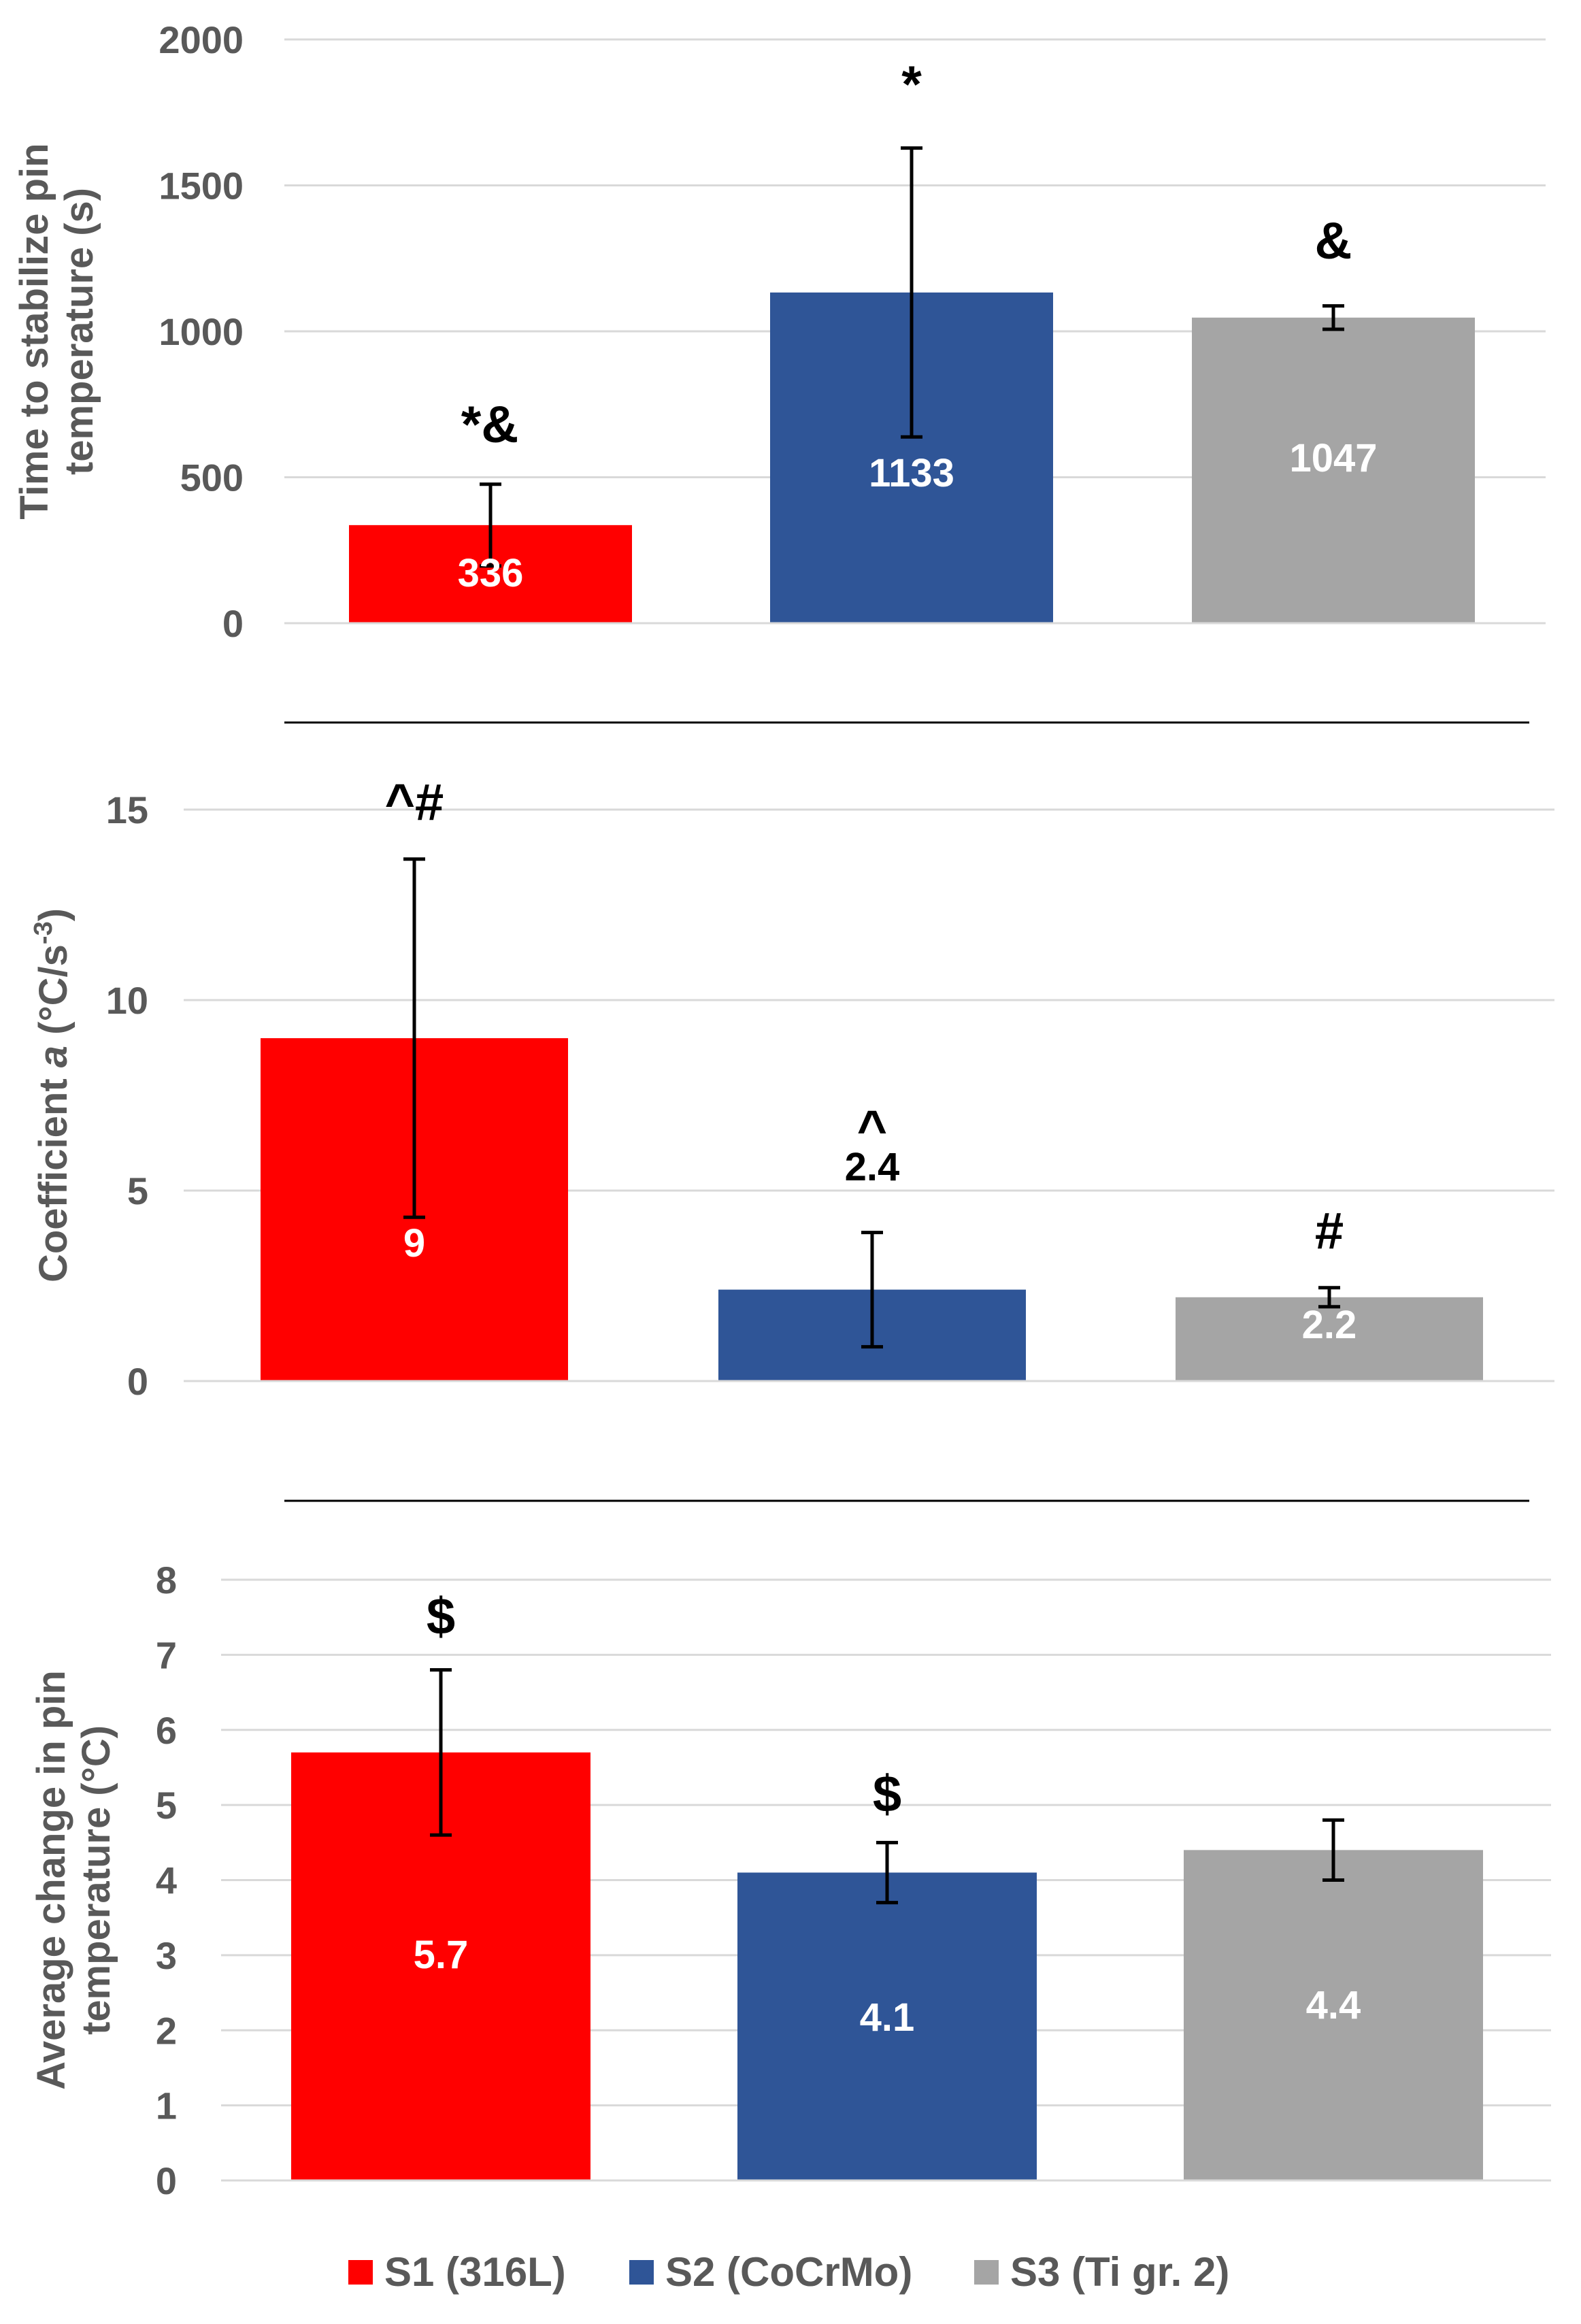  Describe the element at coordinates (887, 2017) in the screenshot. I see `data-label-s2: 4.1` at that location.